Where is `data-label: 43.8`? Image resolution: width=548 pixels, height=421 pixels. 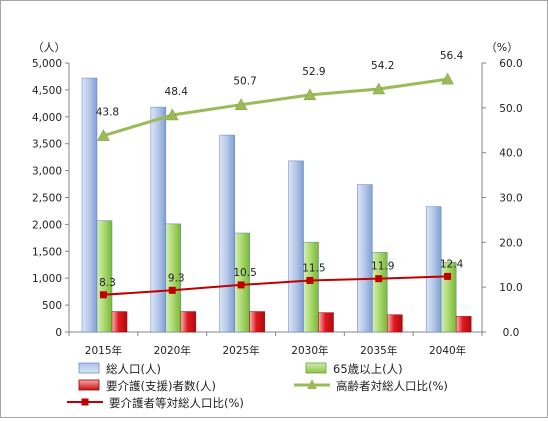
data-label: 43.8 is located at coordinates (107, 113).